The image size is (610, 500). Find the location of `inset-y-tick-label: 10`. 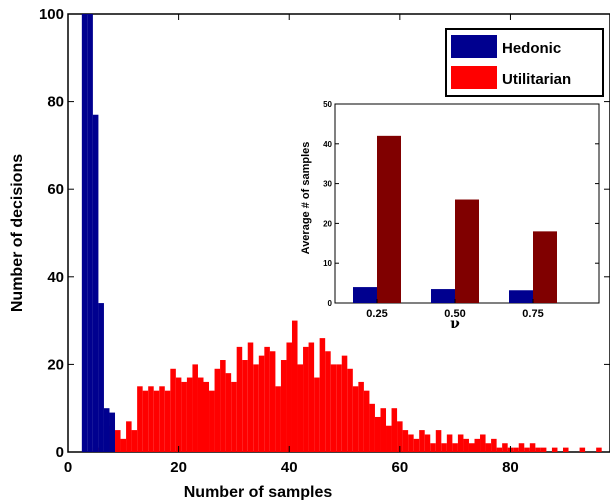

inset-y-tick-label: 10 is located at coordinates (327, 263).